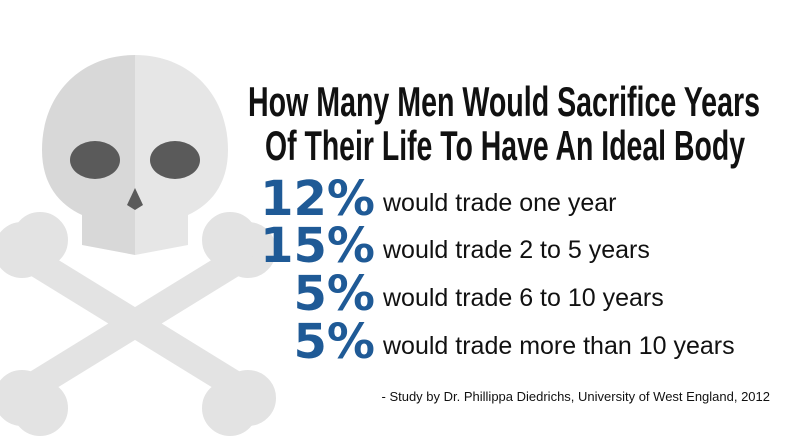  I want to click on stat-text: would trade one year, so click(499, 203).